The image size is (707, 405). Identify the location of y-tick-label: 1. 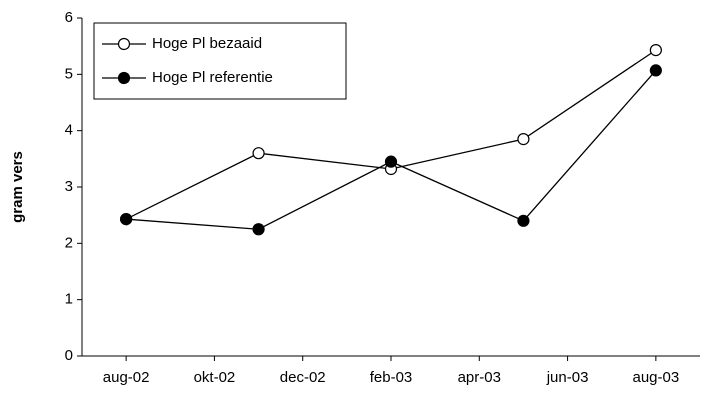
(69, 299).